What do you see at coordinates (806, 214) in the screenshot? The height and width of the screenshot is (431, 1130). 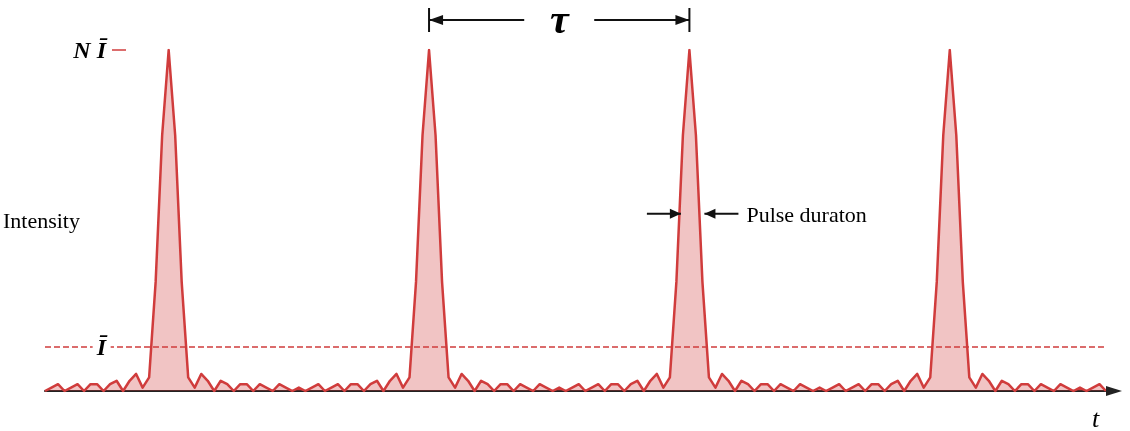 I see `annotation: Pulse duraton` at bounding box center [806, 214].